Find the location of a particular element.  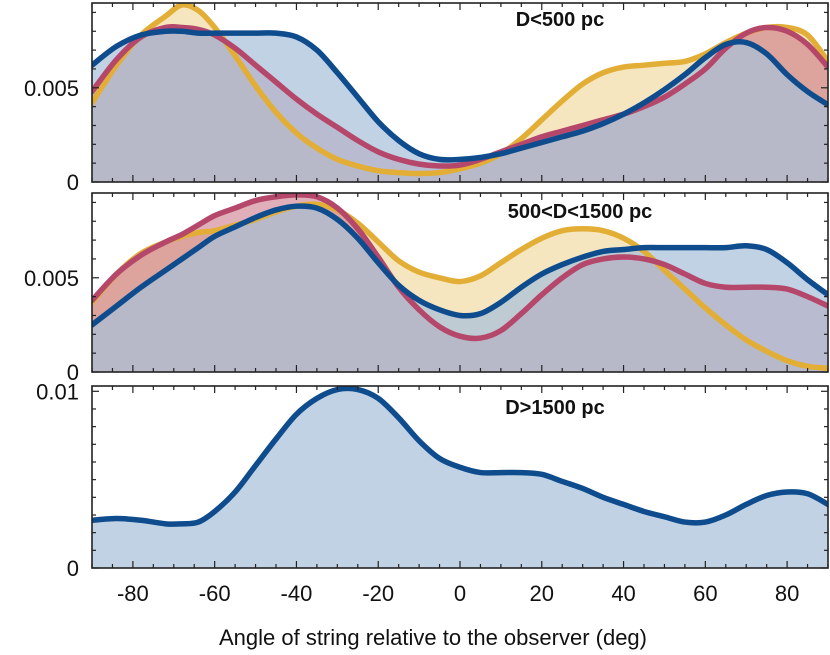

x-tick-label: -20 is located at coordinates (378, 593).